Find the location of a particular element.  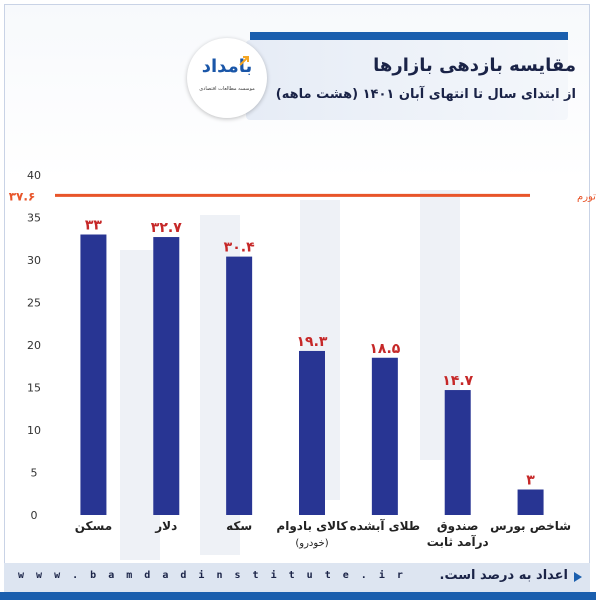

x-category-label: طلای آبشده is located at coordinates (385, 525).